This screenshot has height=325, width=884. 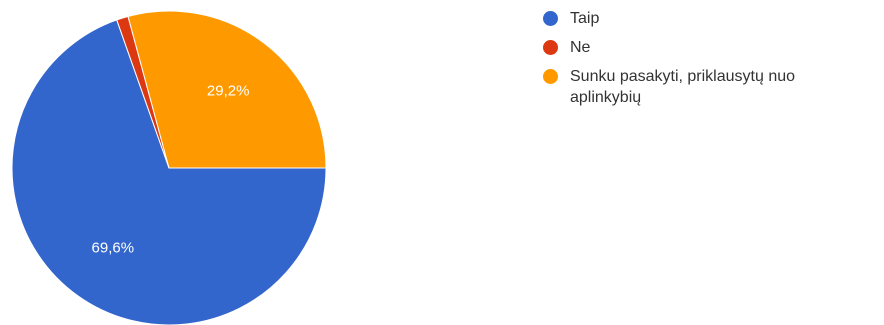 I want to click on legend-label-ne: Ne, so click(x=580, y=47).